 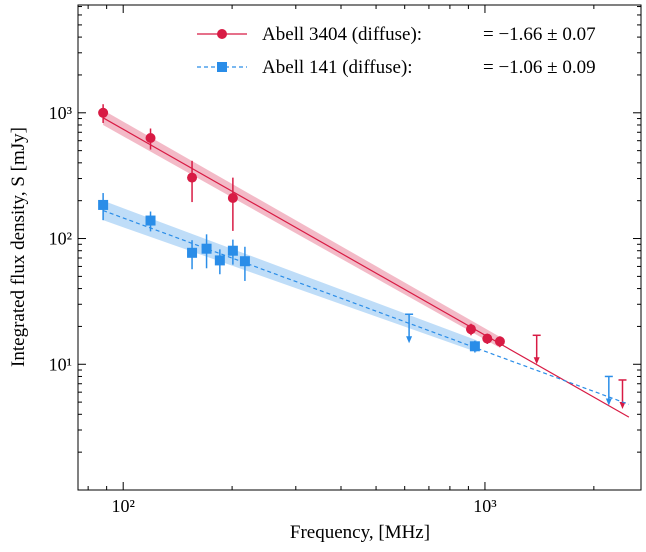 I want to click on legend-label: Abell 141 (diffuse):, so click(x=337, y=67).